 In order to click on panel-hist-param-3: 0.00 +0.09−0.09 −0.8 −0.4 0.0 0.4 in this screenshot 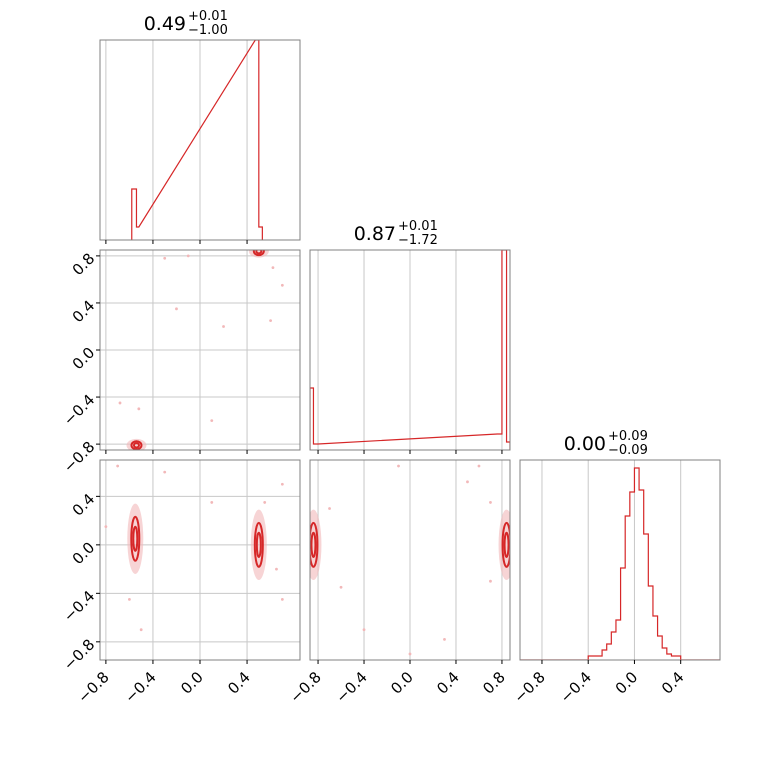, I will do `click(615, 568)`.